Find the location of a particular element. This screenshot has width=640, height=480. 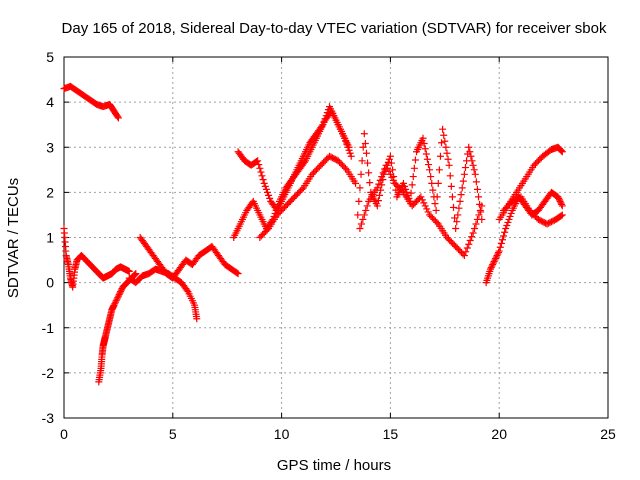

y-tick-label: 4 is located at coordinates (50, 102).